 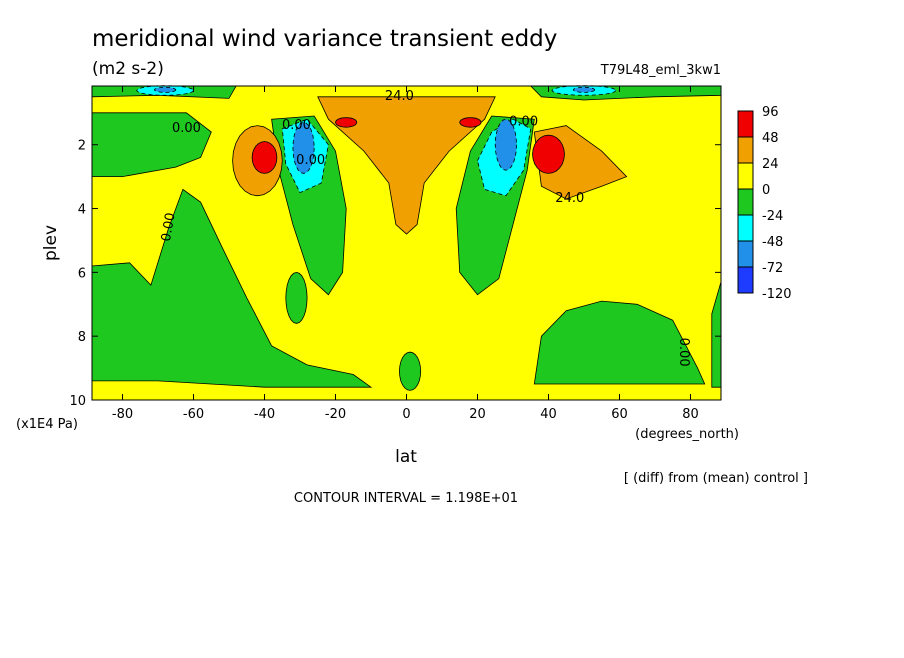 I want to click on x-tick-label: 60, so click(x=619, y=414).